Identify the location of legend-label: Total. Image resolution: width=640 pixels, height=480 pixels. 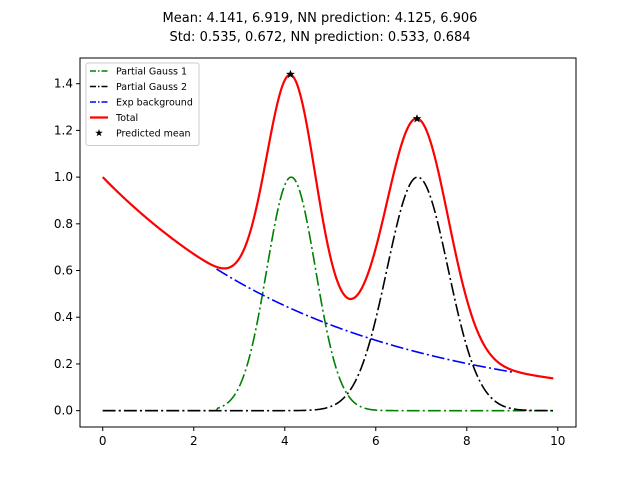
(126, 118).